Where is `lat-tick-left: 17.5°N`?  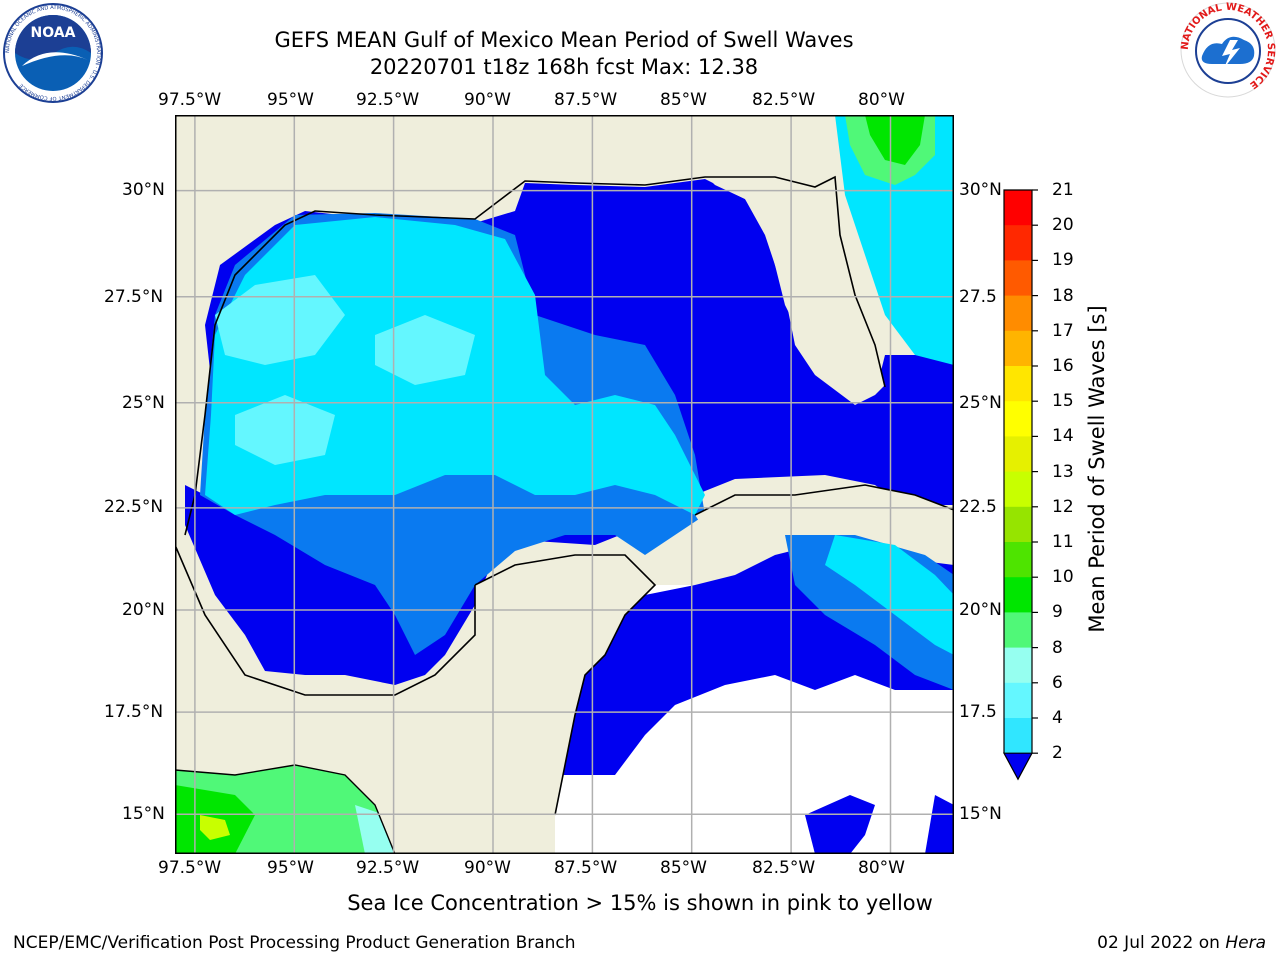 lat-tick-left: 17.5°N is located at coordinates (134, 712).